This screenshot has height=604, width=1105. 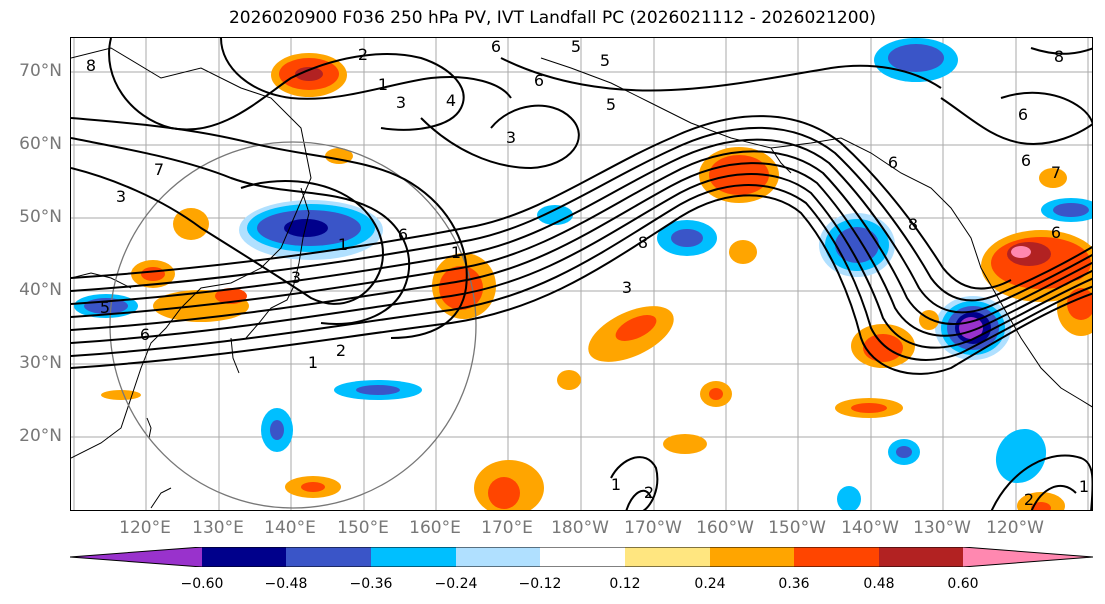 I want to click on colorbar-tick: 0.60, so click(x=963, y=584).